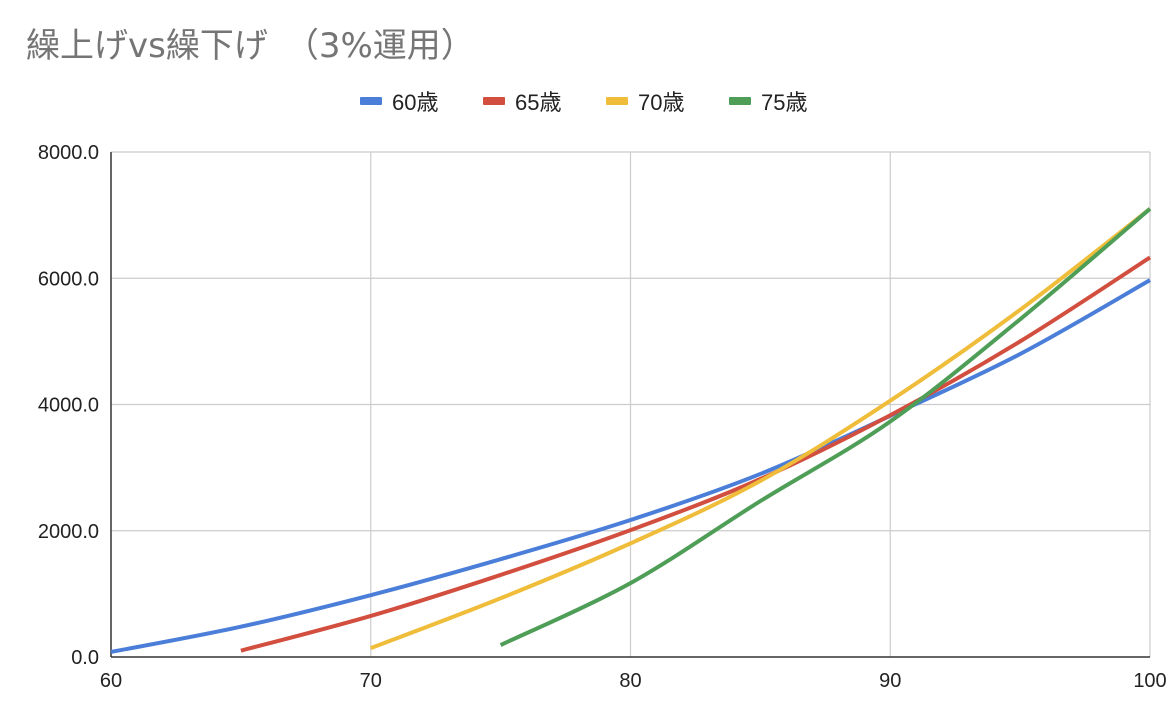 This screenshot has height=716, width=1172. I want to click on legend-label-60: 60歳, so click(415, 102).